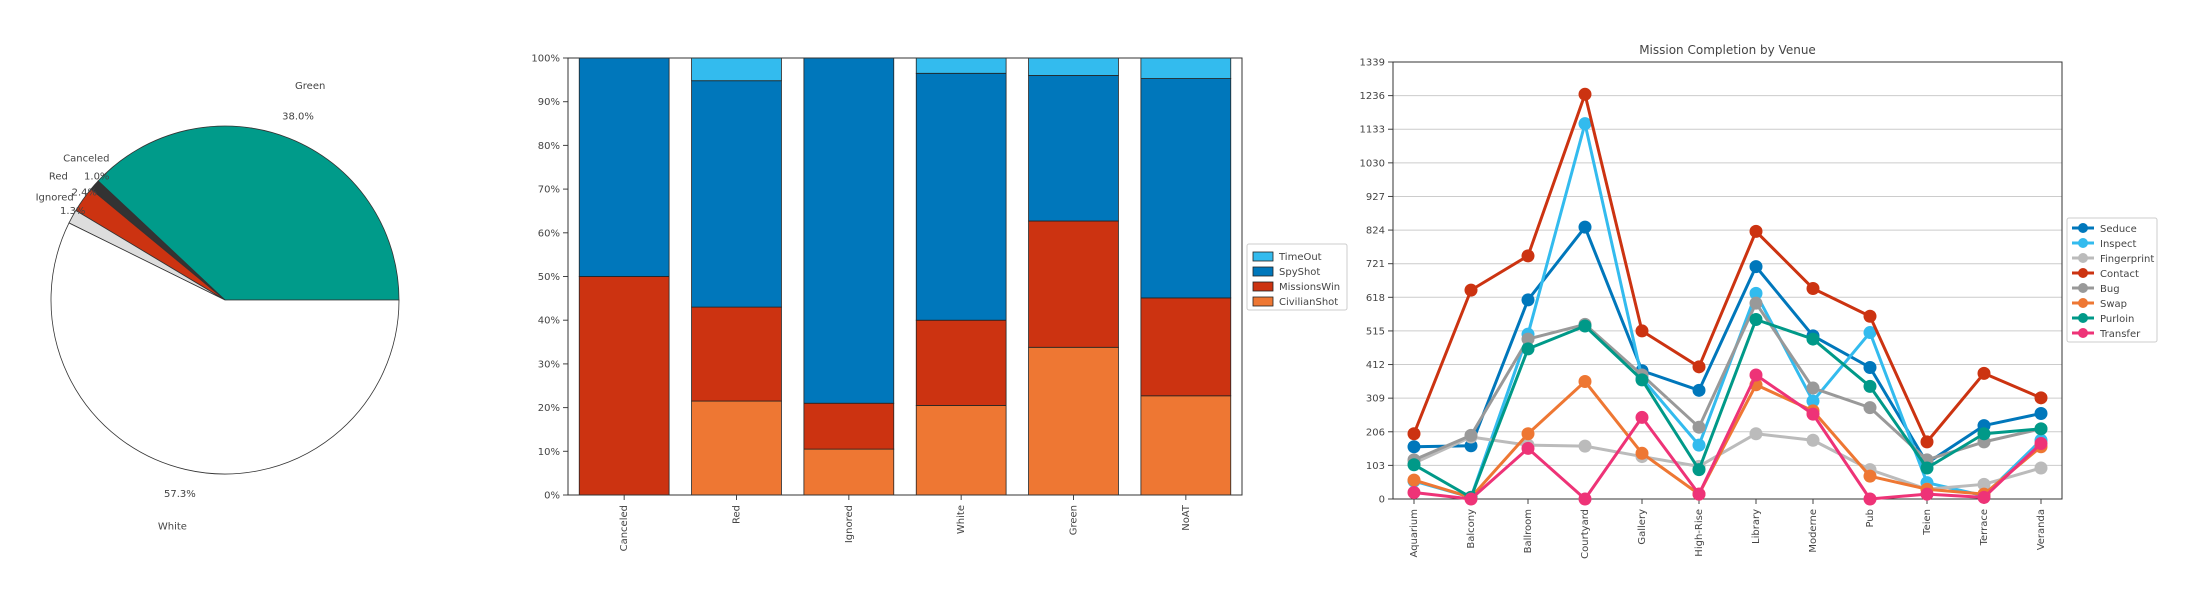  I want to click on bar-segment-civilianshot-green, so click(1073, 421).